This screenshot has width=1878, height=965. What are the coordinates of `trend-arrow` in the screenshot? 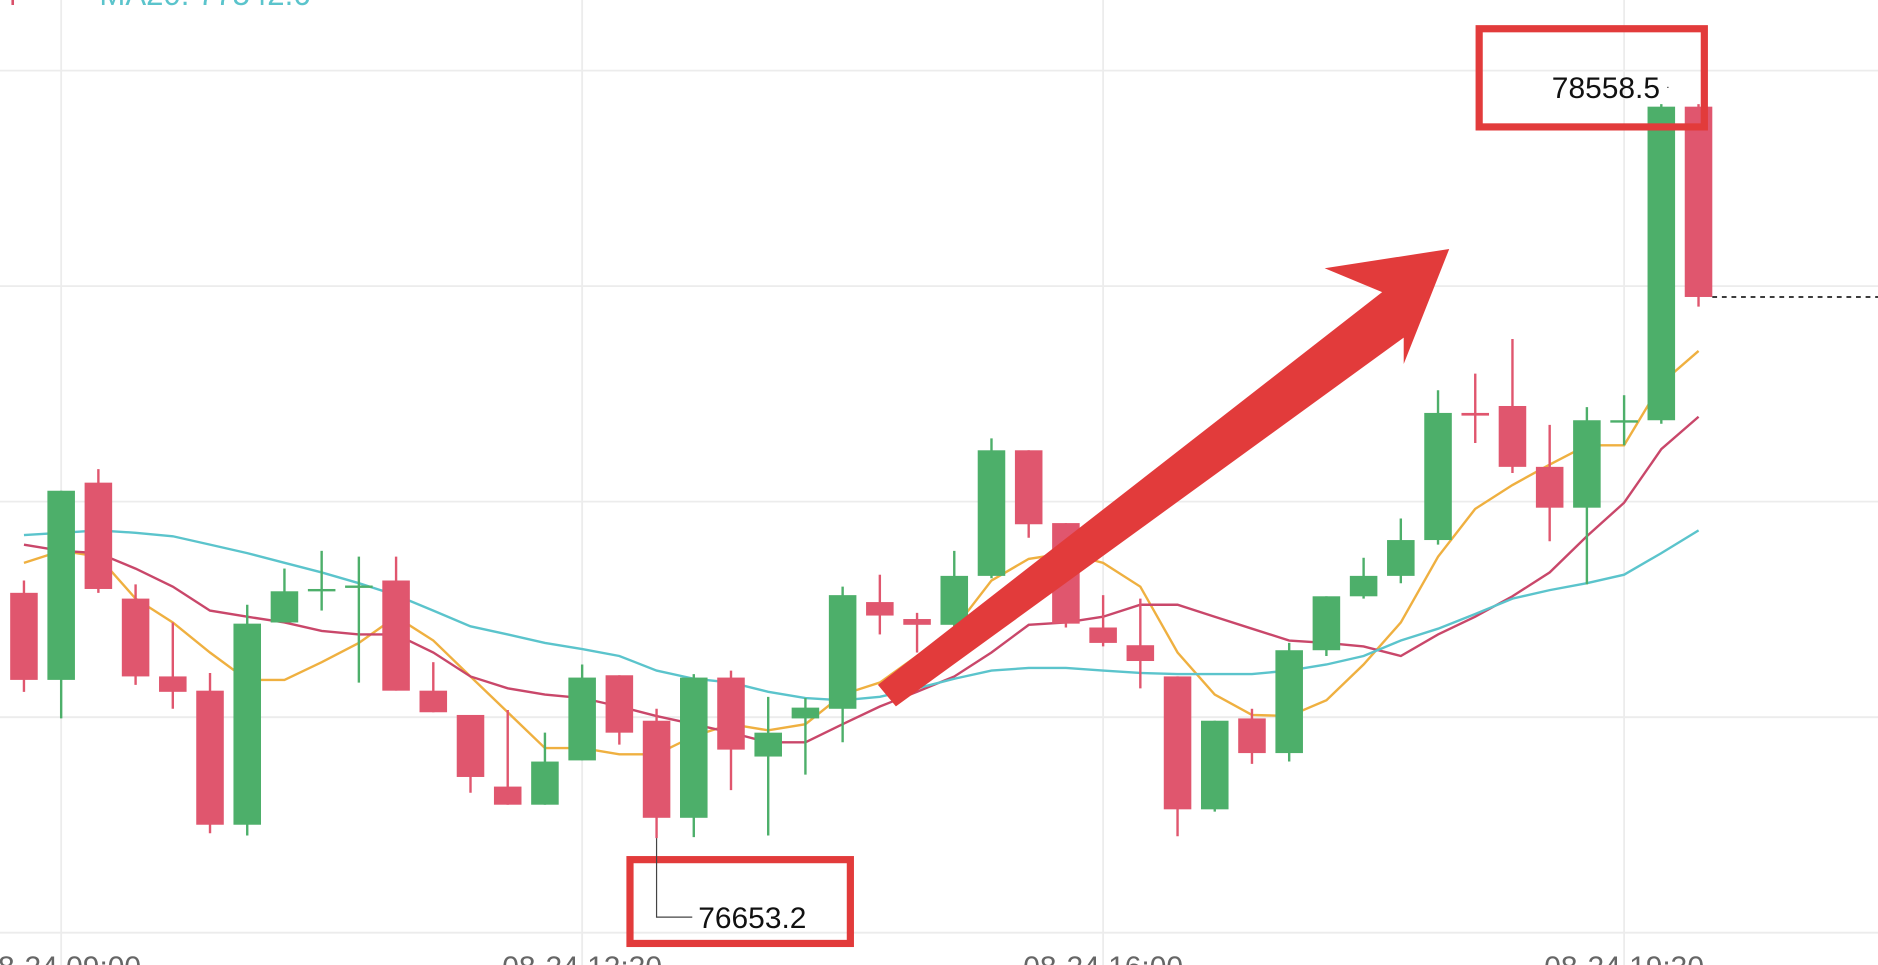 It's located at (1163, 478).